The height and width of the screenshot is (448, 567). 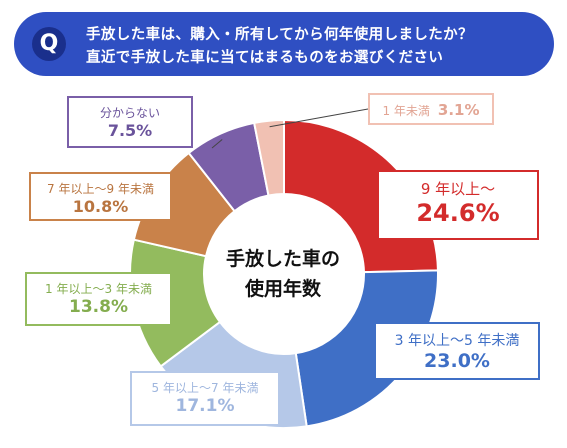 I want to click on callout-3: 1 年以上～3 年未満 13.8%, so click(x=98, y=299).